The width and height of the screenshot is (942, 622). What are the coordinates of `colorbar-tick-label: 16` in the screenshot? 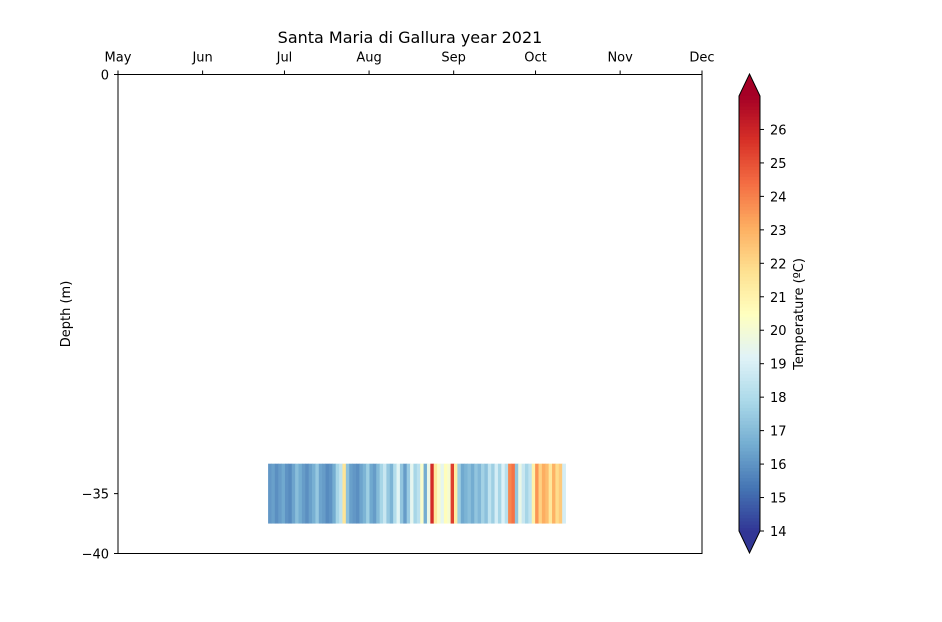 It's located at (778, 465).